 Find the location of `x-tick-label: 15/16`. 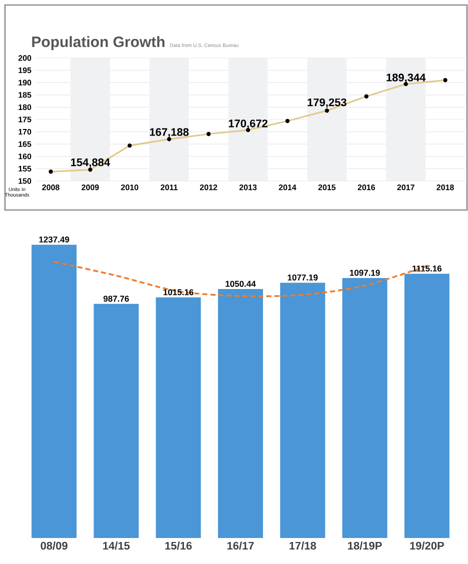

x-tick-label: 15/16 is located at coordinates (178, 546).